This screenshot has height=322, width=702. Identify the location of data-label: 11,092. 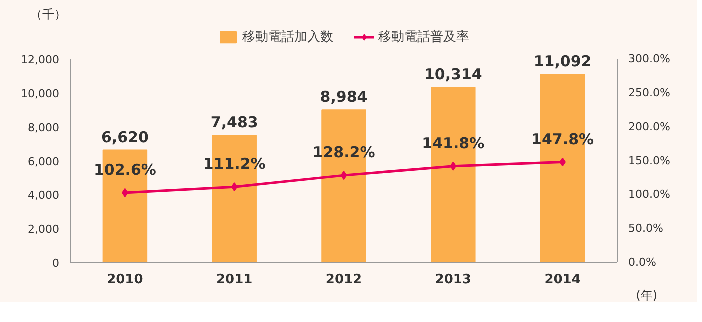
(563, 61).